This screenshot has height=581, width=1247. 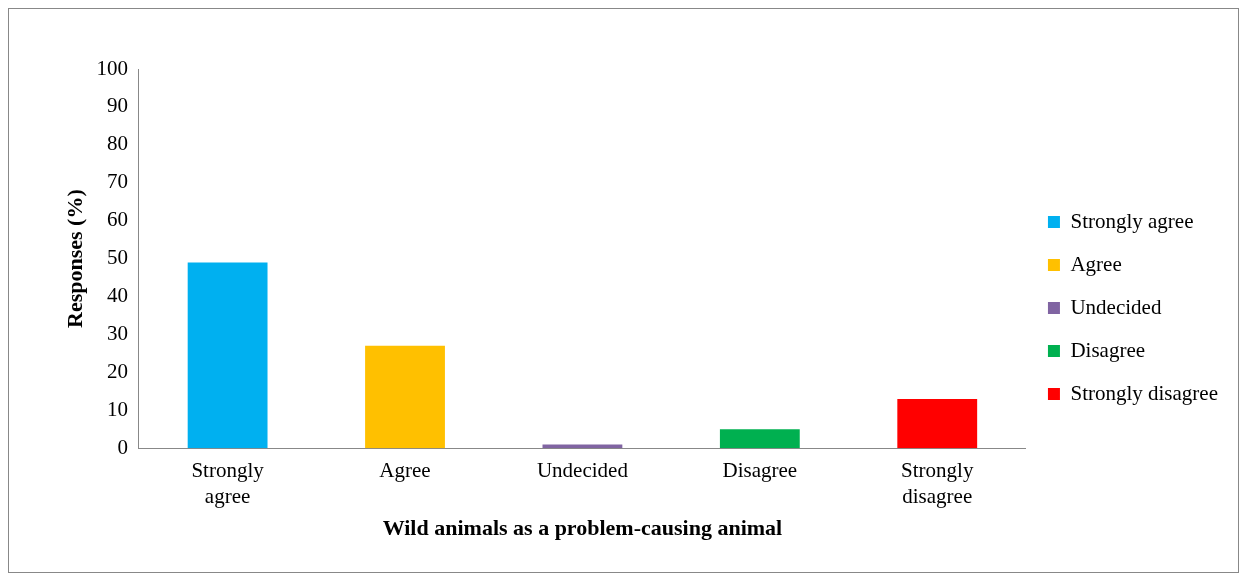 What do you see at coordinates (1096, 263) in the screenshot?
I see `legend-label: Agree` at bounding box center [1096, 263].